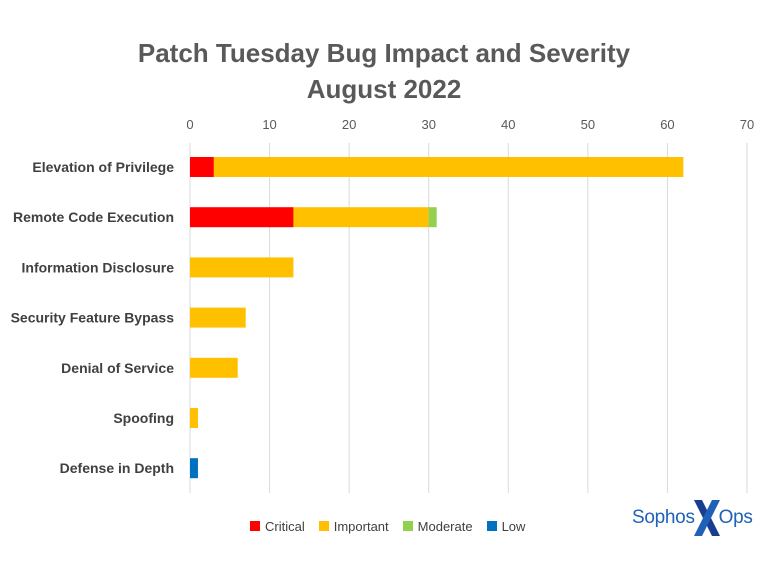 This screenshot has height=565, width=768. What do you see at coordinates (117, 468) in the screenshot?
I see `category-label: Defense in Depth` at bounding box center [117, 468].